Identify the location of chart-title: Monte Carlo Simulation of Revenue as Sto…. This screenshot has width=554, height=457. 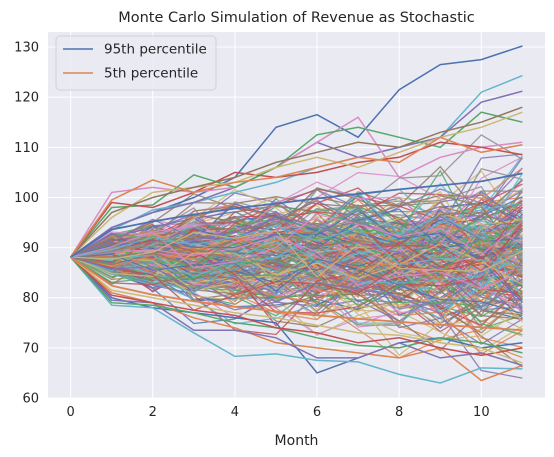
(296, 18).